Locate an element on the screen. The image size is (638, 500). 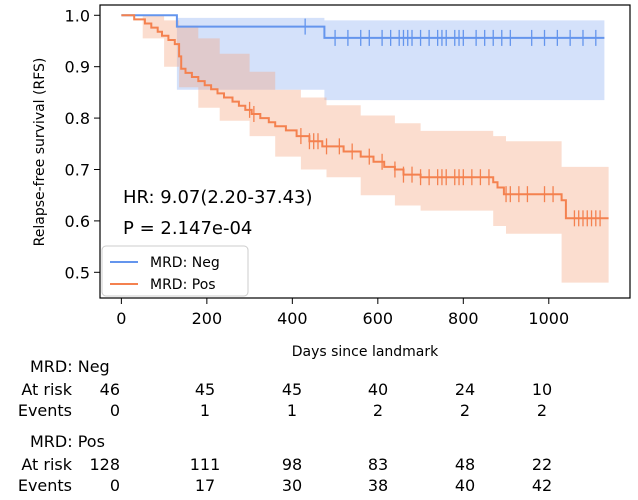
risk-cell: 42 is located at coordinates (542, 485).